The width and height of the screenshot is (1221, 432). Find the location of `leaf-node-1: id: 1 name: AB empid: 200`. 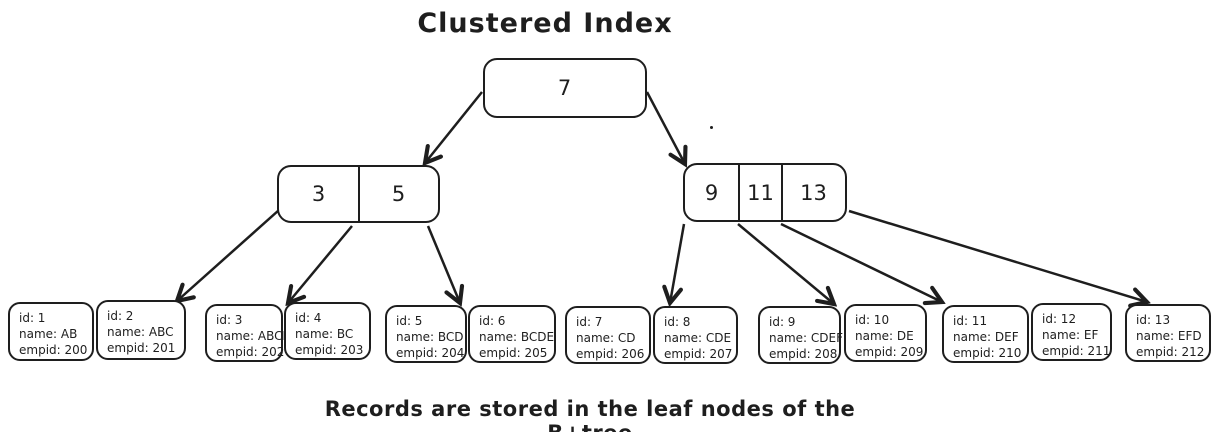

leaf-node-1: id: 1 name: AB empid: 200 is located at coordinates (51, 331).